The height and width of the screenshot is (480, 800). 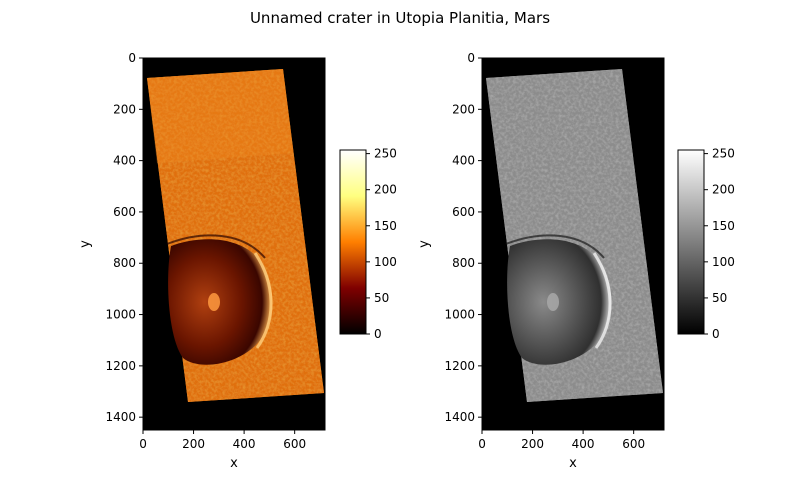 What do you see at coordinates (424, 244) in the screenshot?
I see `y-axis-label-right: y` at bounding box center [424, 244].